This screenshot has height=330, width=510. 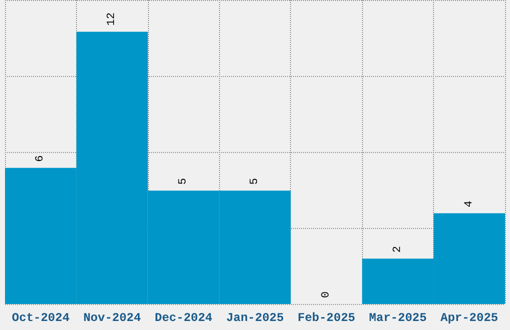 I want to click on x-tick-label: Oct-2024, so click(x=41, y=318).